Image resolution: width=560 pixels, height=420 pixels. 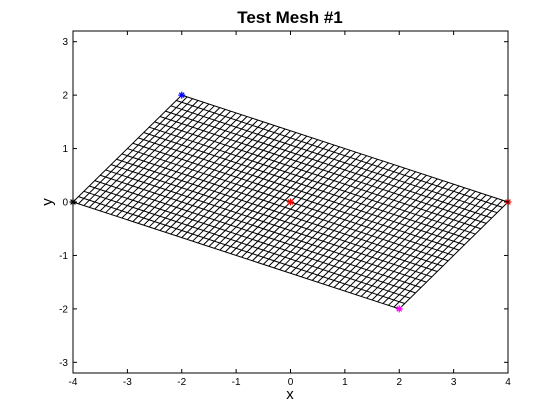 I want to click on x-tick-label: -2, so click(x=181, y=382).